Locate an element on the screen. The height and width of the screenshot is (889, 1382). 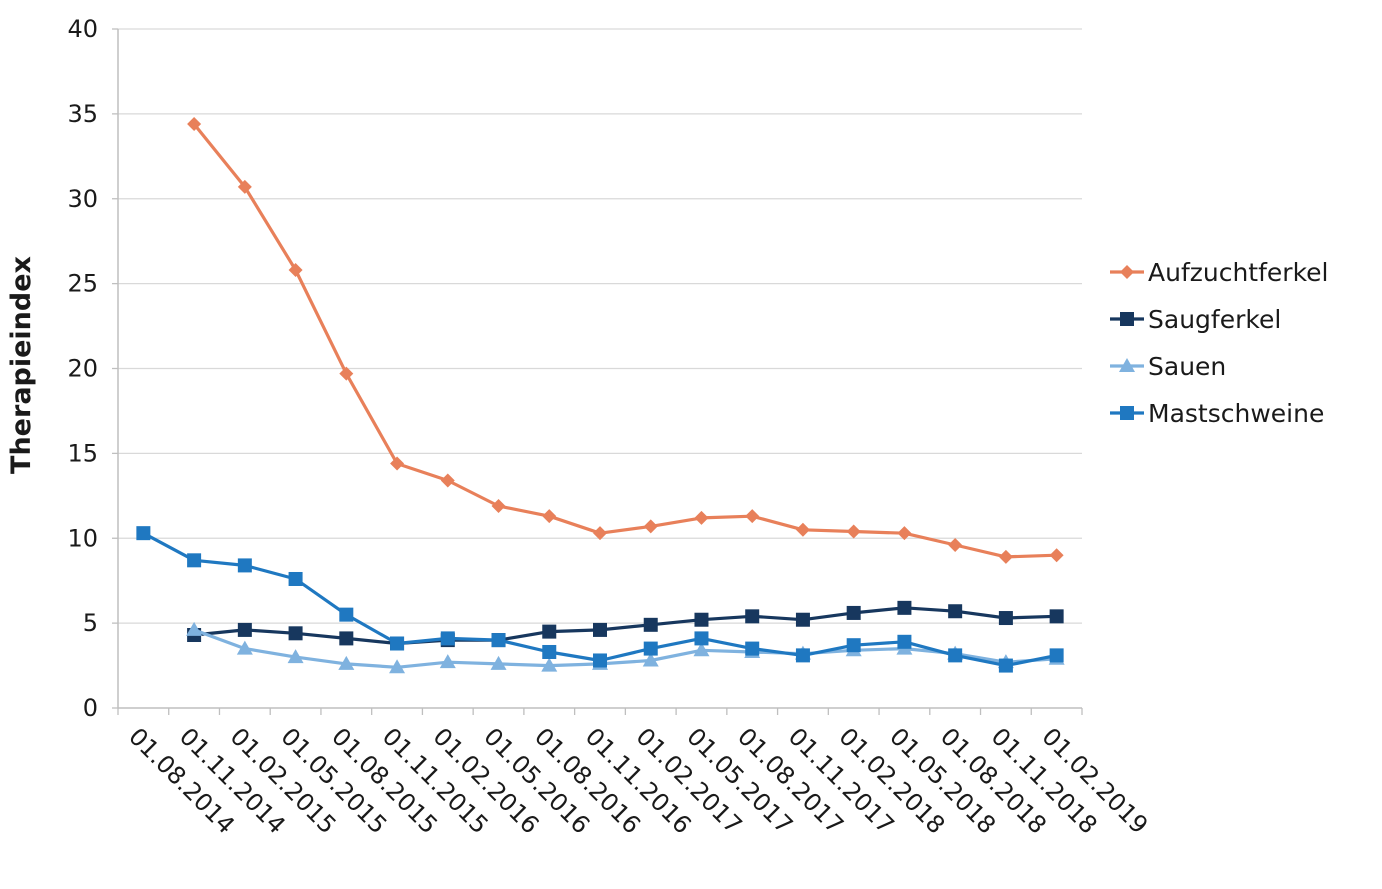
legend-label: Mastschweine is located at coordinates (1236, 413).